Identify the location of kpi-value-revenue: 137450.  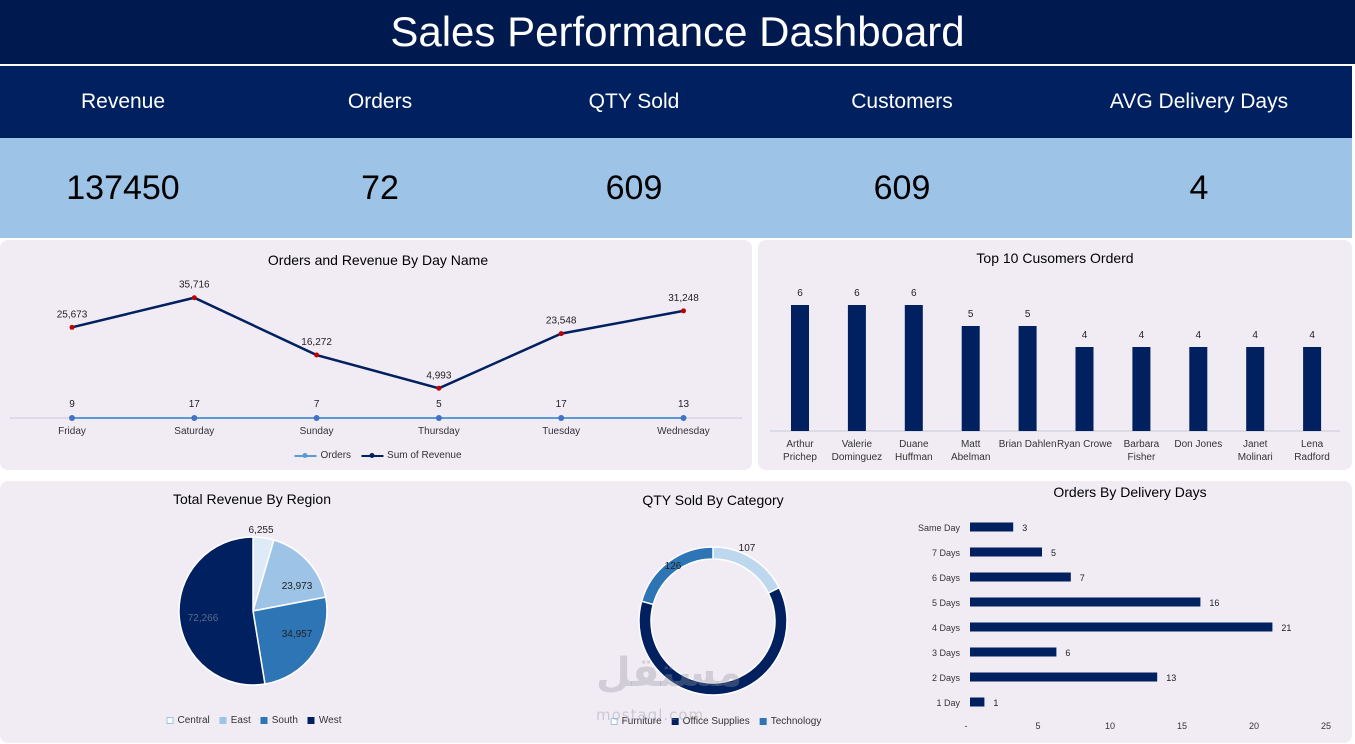
(123, 188).